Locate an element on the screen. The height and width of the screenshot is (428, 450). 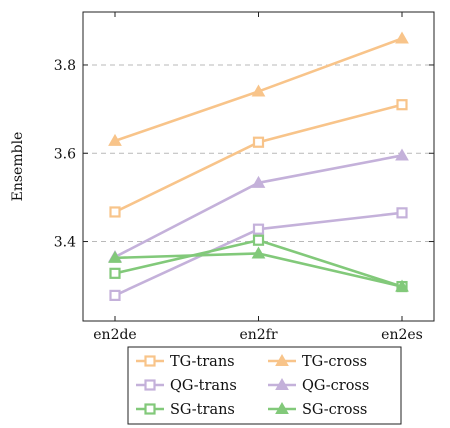
x-tick-label: en2es is located at coordinates (402, 335).